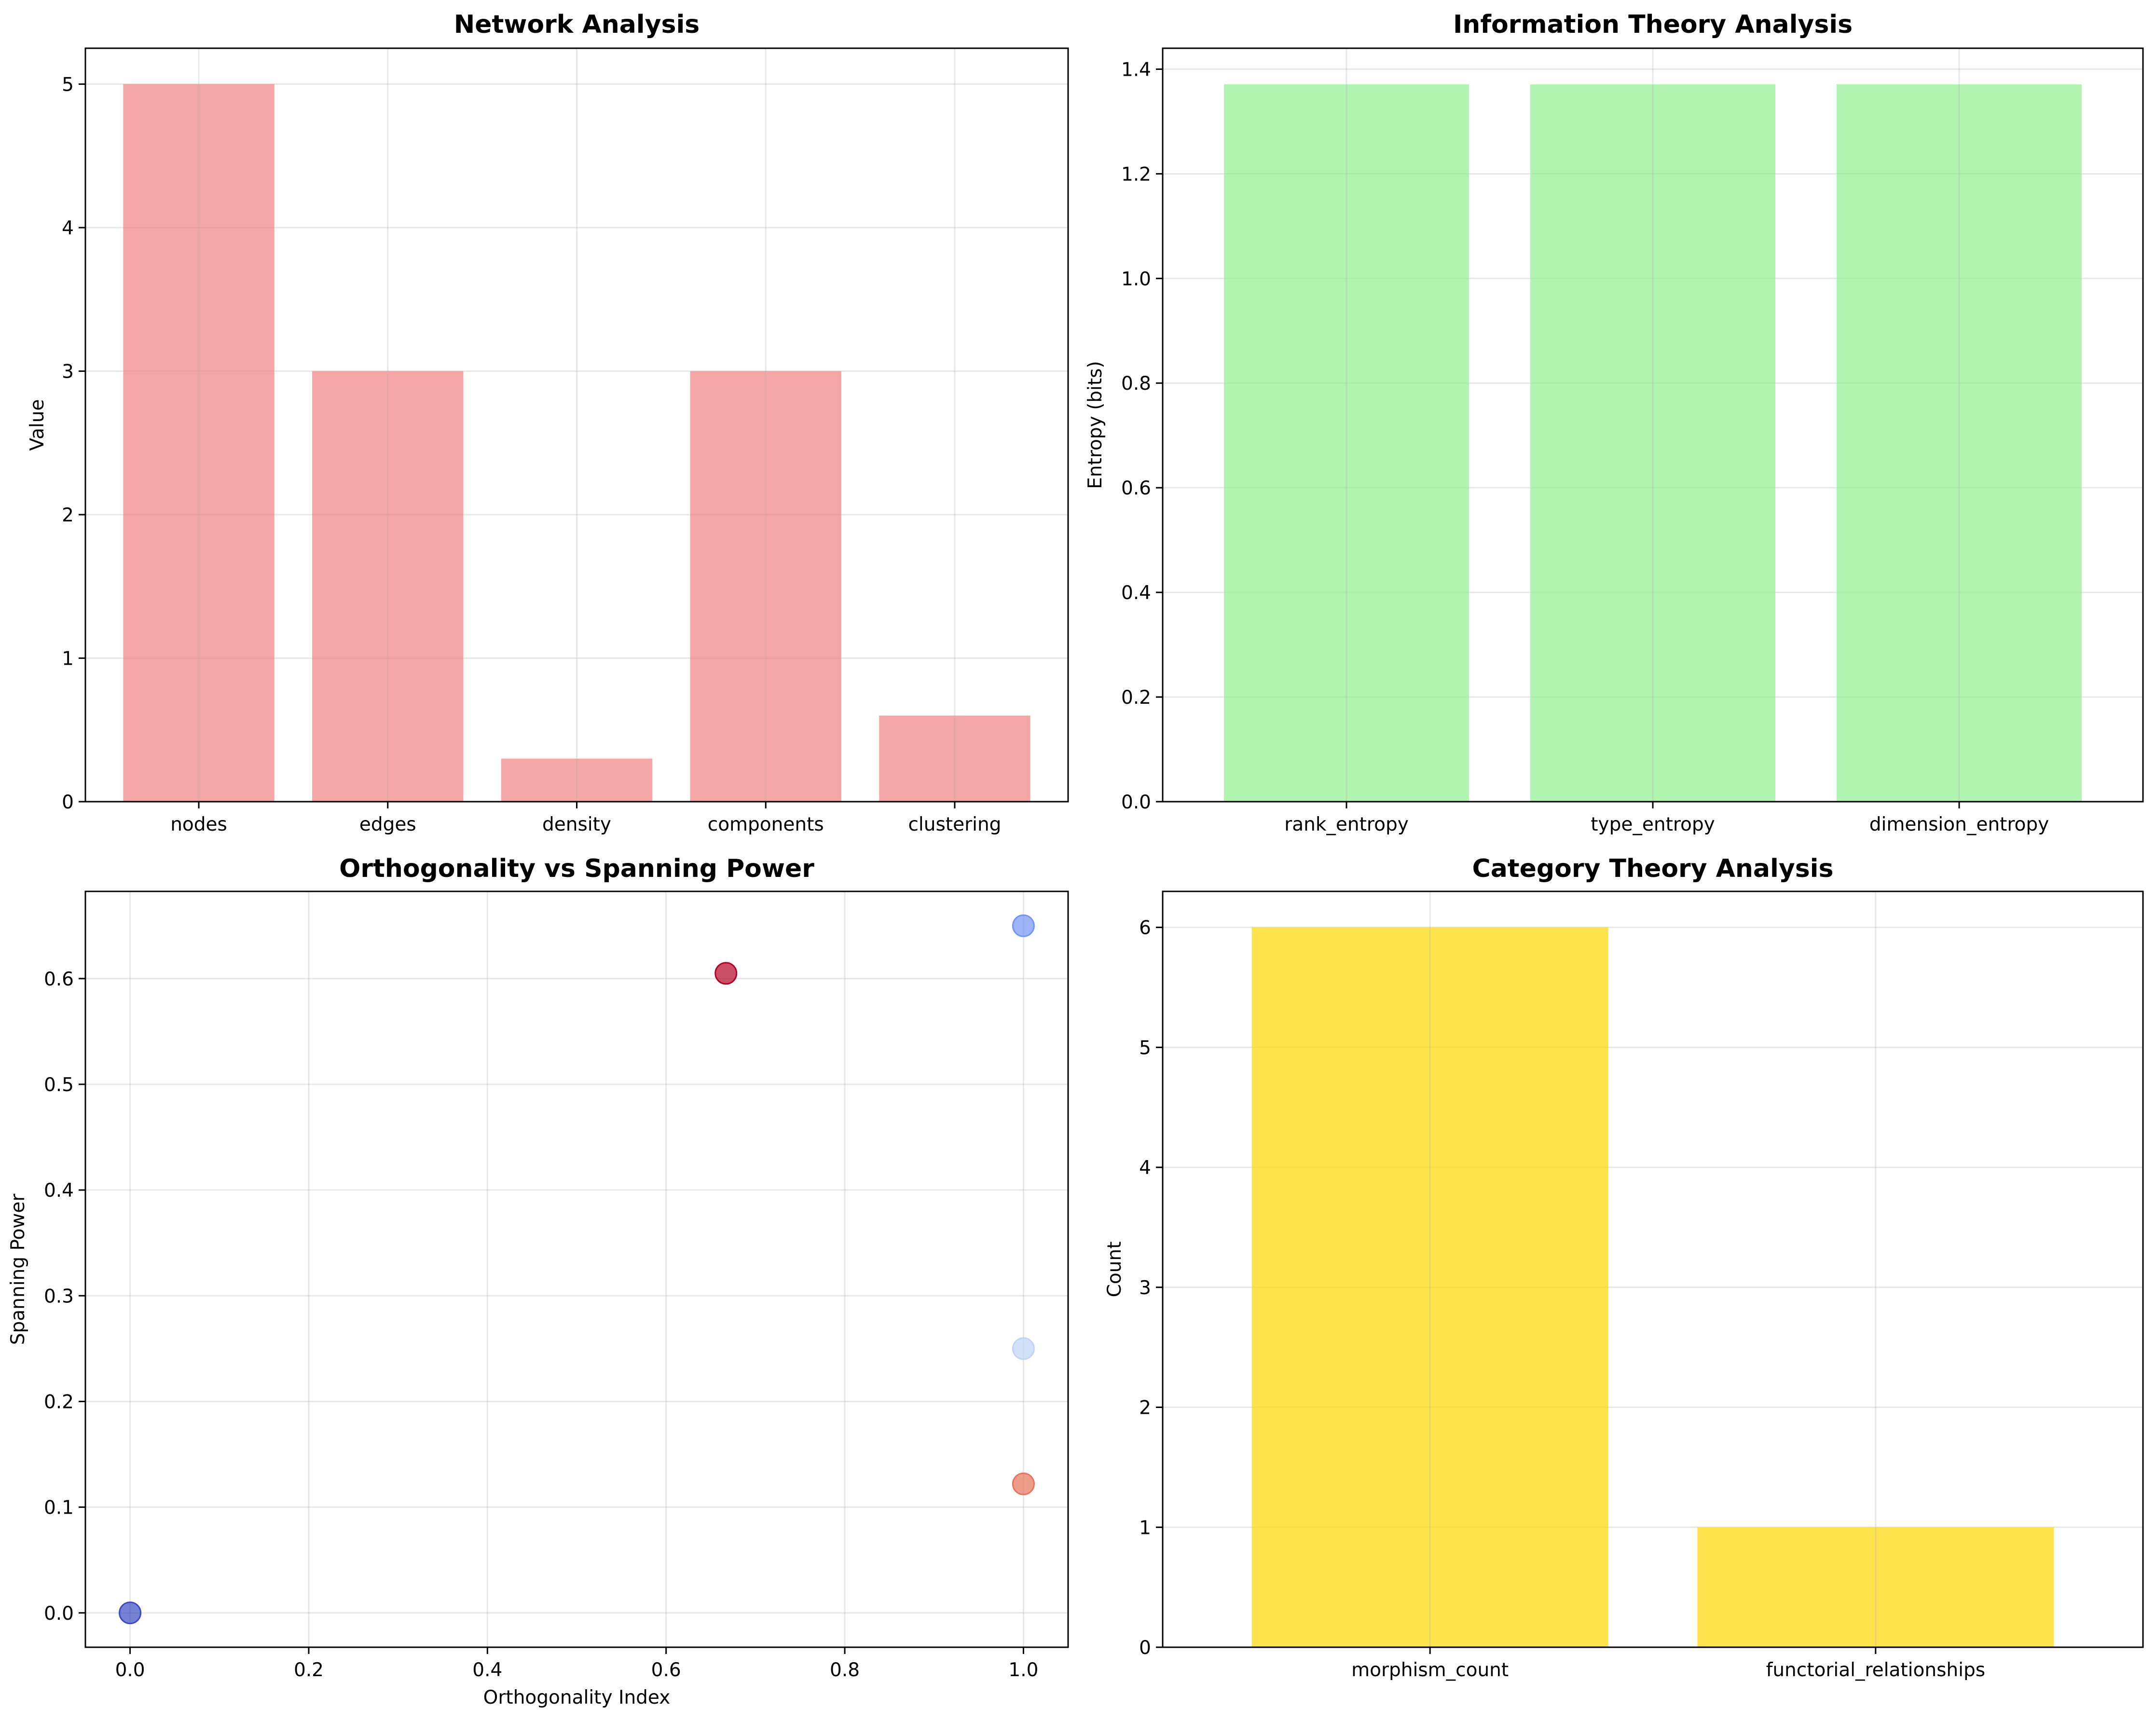  I want to click on y-tick-label: 1.4, so click(1136, 70).